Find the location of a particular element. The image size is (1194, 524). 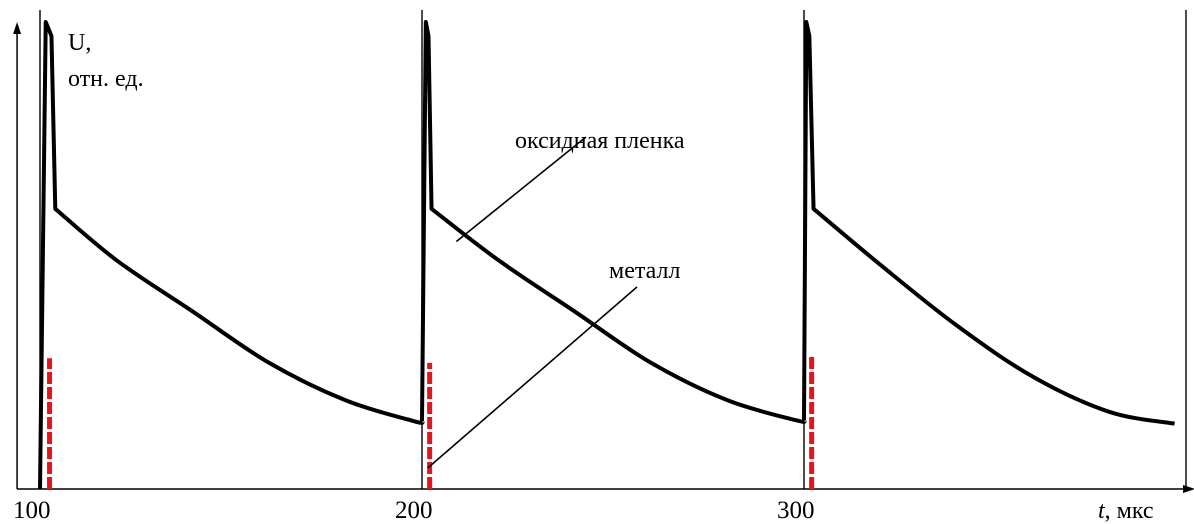

leader-oxide-film is located at coordinates (521, 189).